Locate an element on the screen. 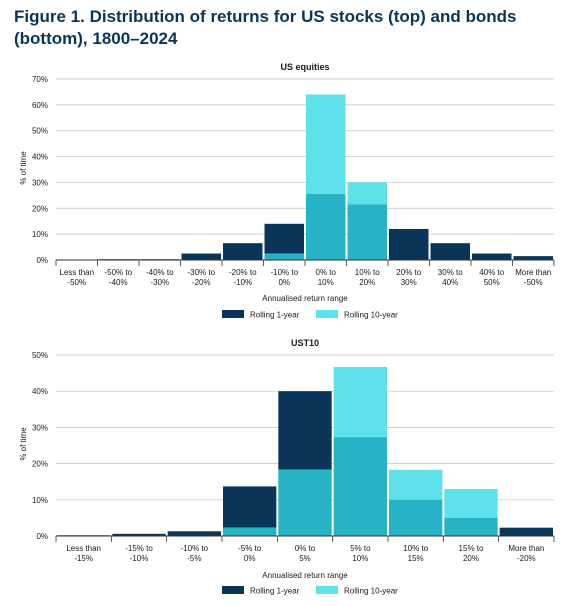 The image size is (573, 606). equities-x-tick-label: -30% is located at coordinates (159, 282).